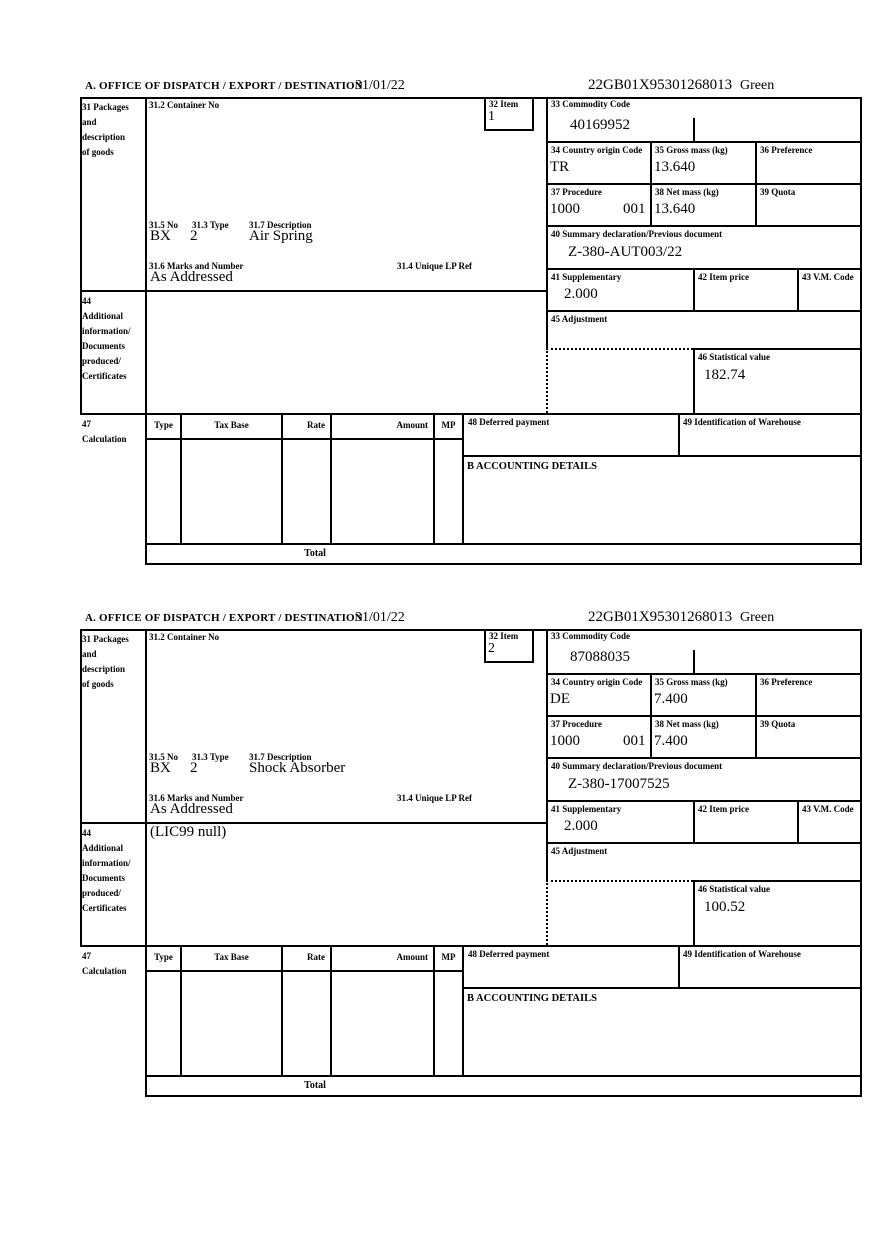 The height and width of the screenshot is (1250, 882). Describe the element at coordinates (491, 648) in the screenshot. I see `item-number-value: 2` at that location.